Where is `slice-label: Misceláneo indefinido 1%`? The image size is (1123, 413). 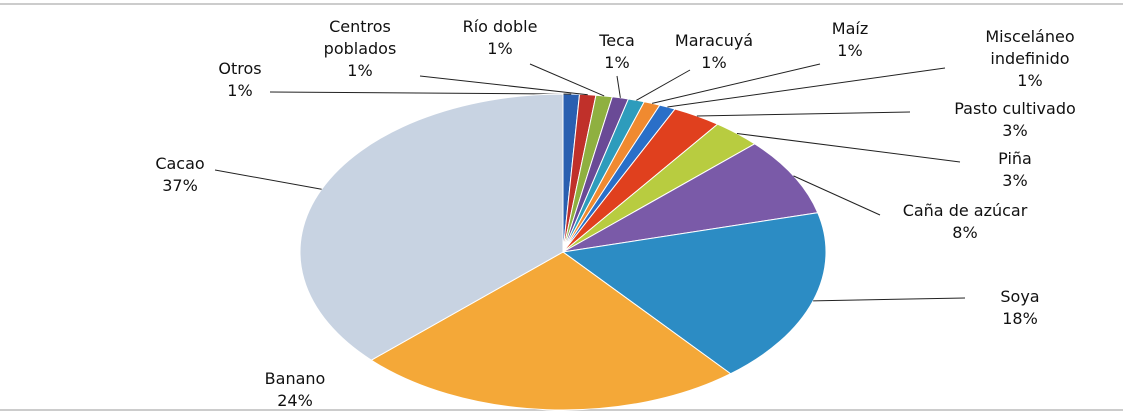
slice-label: Misceláneo indefinido 1% is located at coordinates (1030, 59).